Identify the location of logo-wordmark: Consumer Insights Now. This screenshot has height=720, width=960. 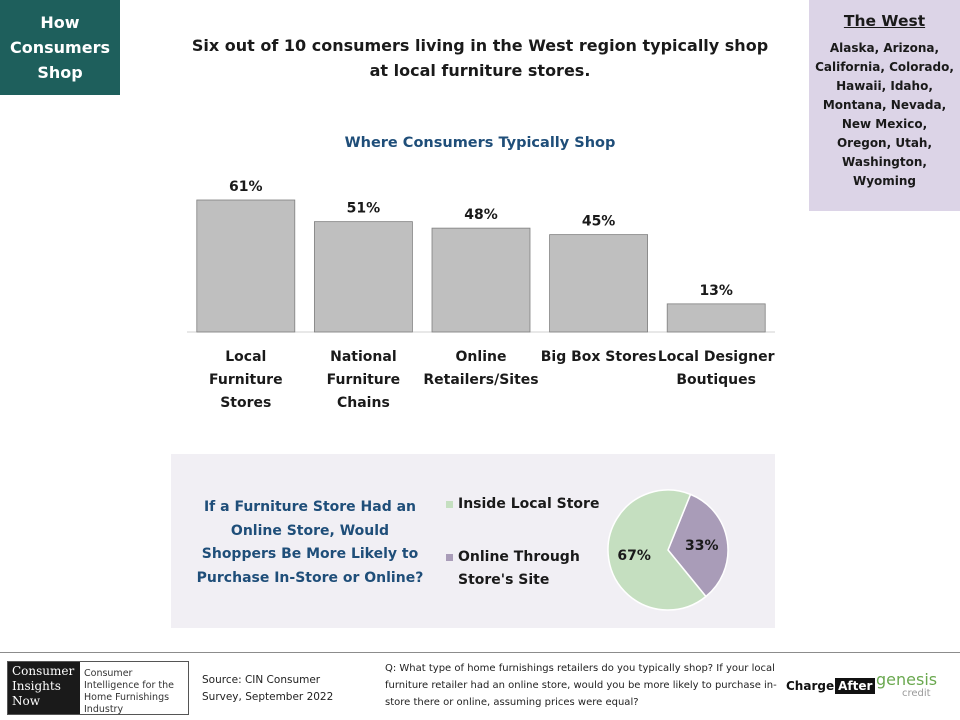
(44, 688).